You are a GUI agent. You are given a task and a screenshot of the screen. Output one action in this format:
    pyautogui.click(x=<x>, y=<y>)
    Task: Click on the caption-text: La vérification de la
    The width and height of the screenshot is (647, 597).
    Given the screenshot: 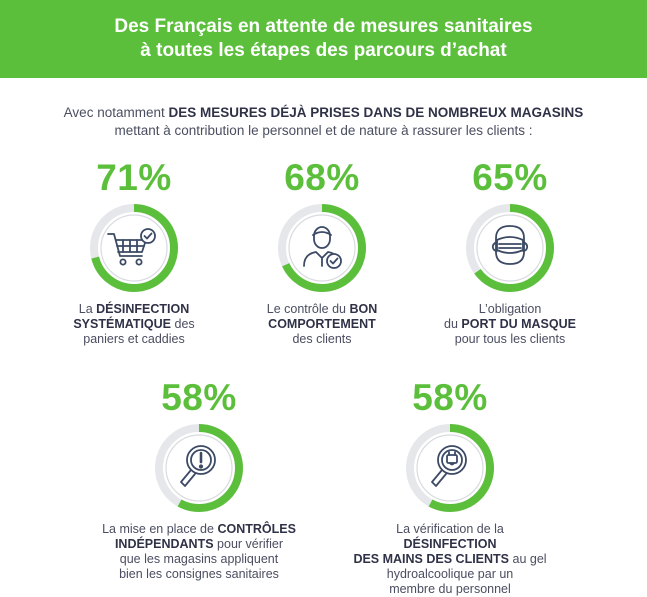 What is the action you would take?
    pyautogui.click(x=450, y=529)
    